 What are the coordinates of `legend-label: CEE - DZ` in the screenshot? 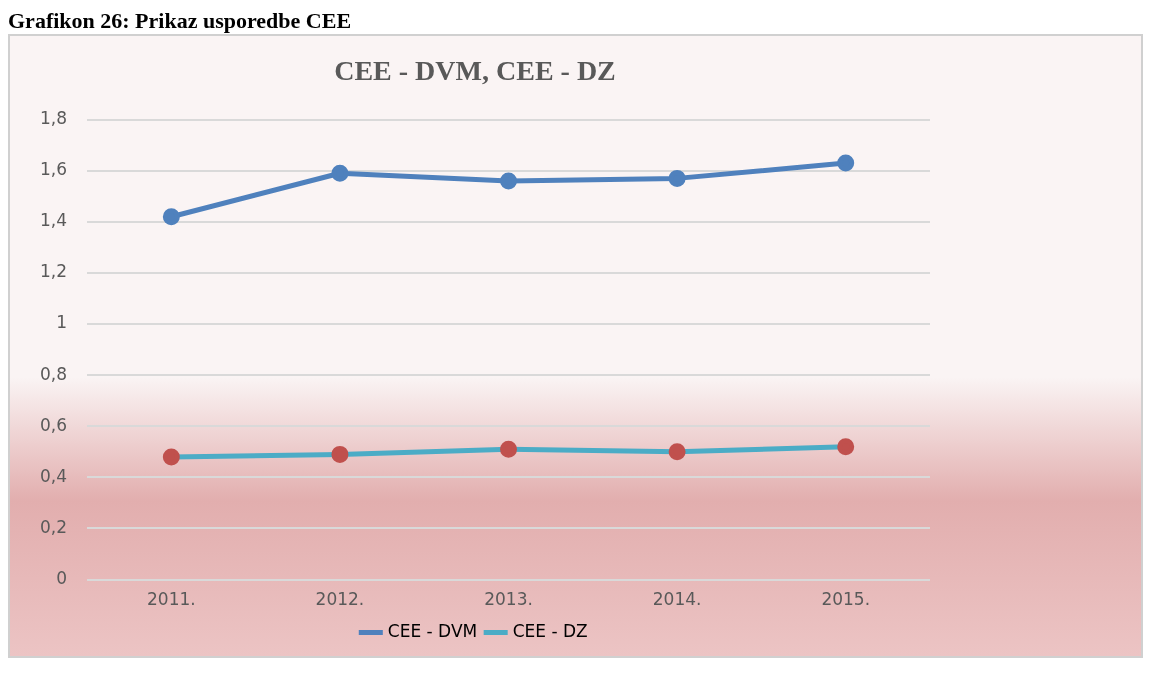 It's located at (550, 630).